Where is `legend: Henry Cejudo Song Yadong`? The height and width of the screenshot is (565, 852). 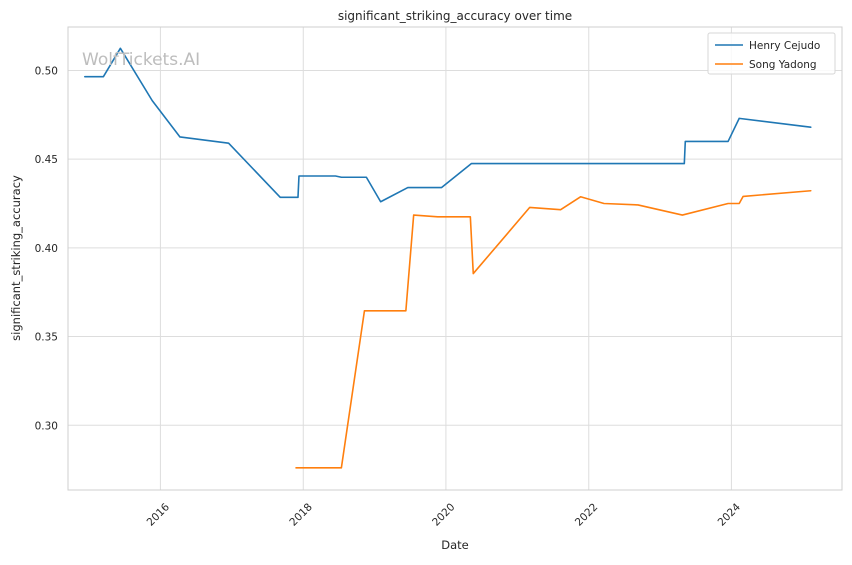
legend: Henry Cejudo Song Yadong is located at coordinates (771, 53).